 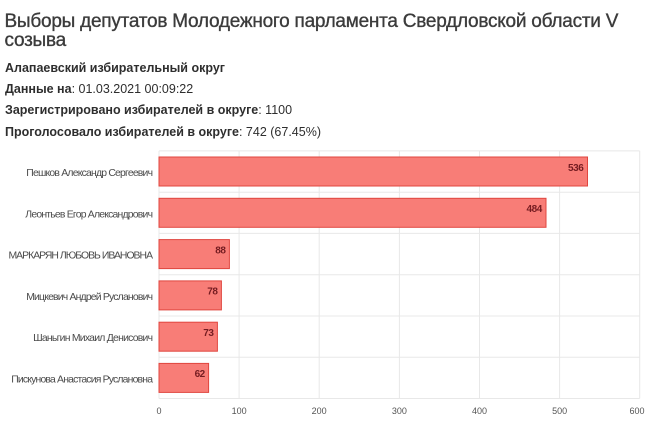 I want to click on svg-text: 600, so click(x=636, y=411).